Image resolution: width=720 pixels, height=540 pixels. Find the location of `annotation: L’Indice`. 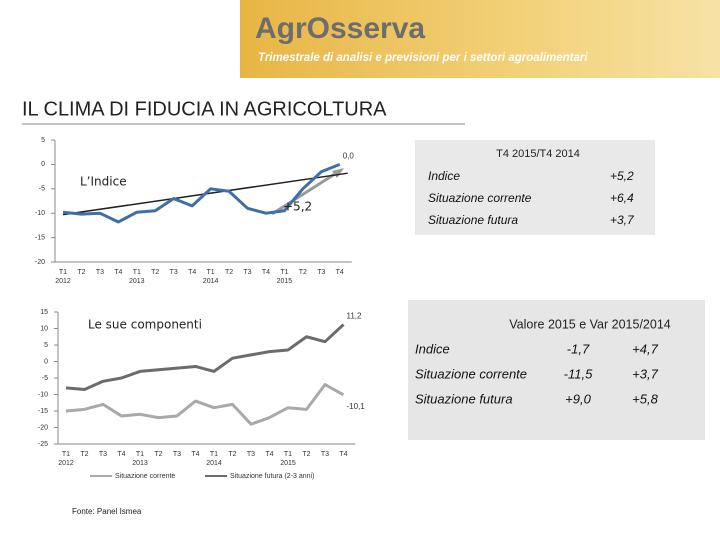

annotation: L’Indice is located at coordinates (103, 182).